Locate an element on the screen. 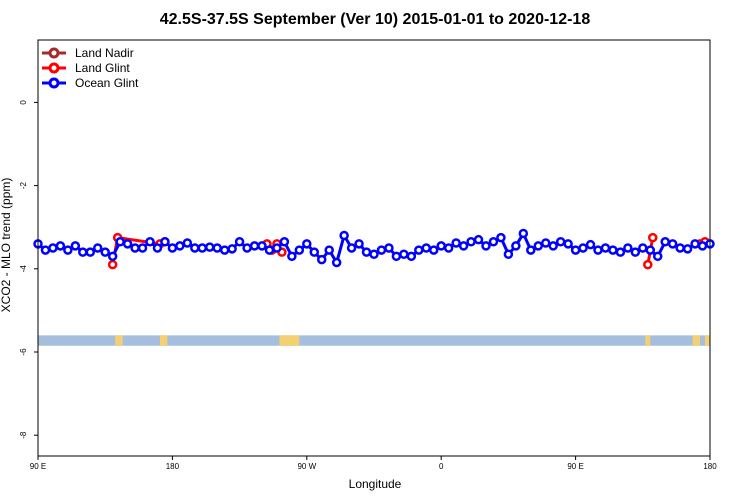 The height and width of the screenshot is (500, 750). y-tick-label-3: -6 is located at coordinates (23, 352).